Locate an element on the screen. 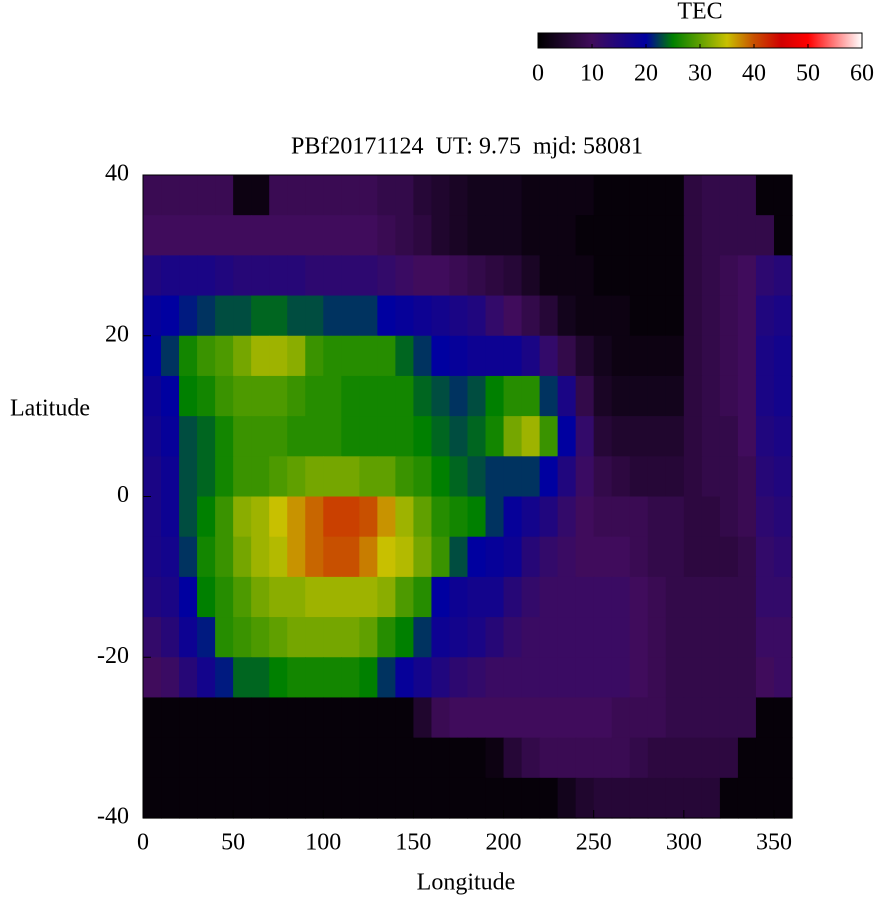 The width and height of the screenshot is (877, 900). colorbar-tick-label: 60 is located at coordinates (862, 74).